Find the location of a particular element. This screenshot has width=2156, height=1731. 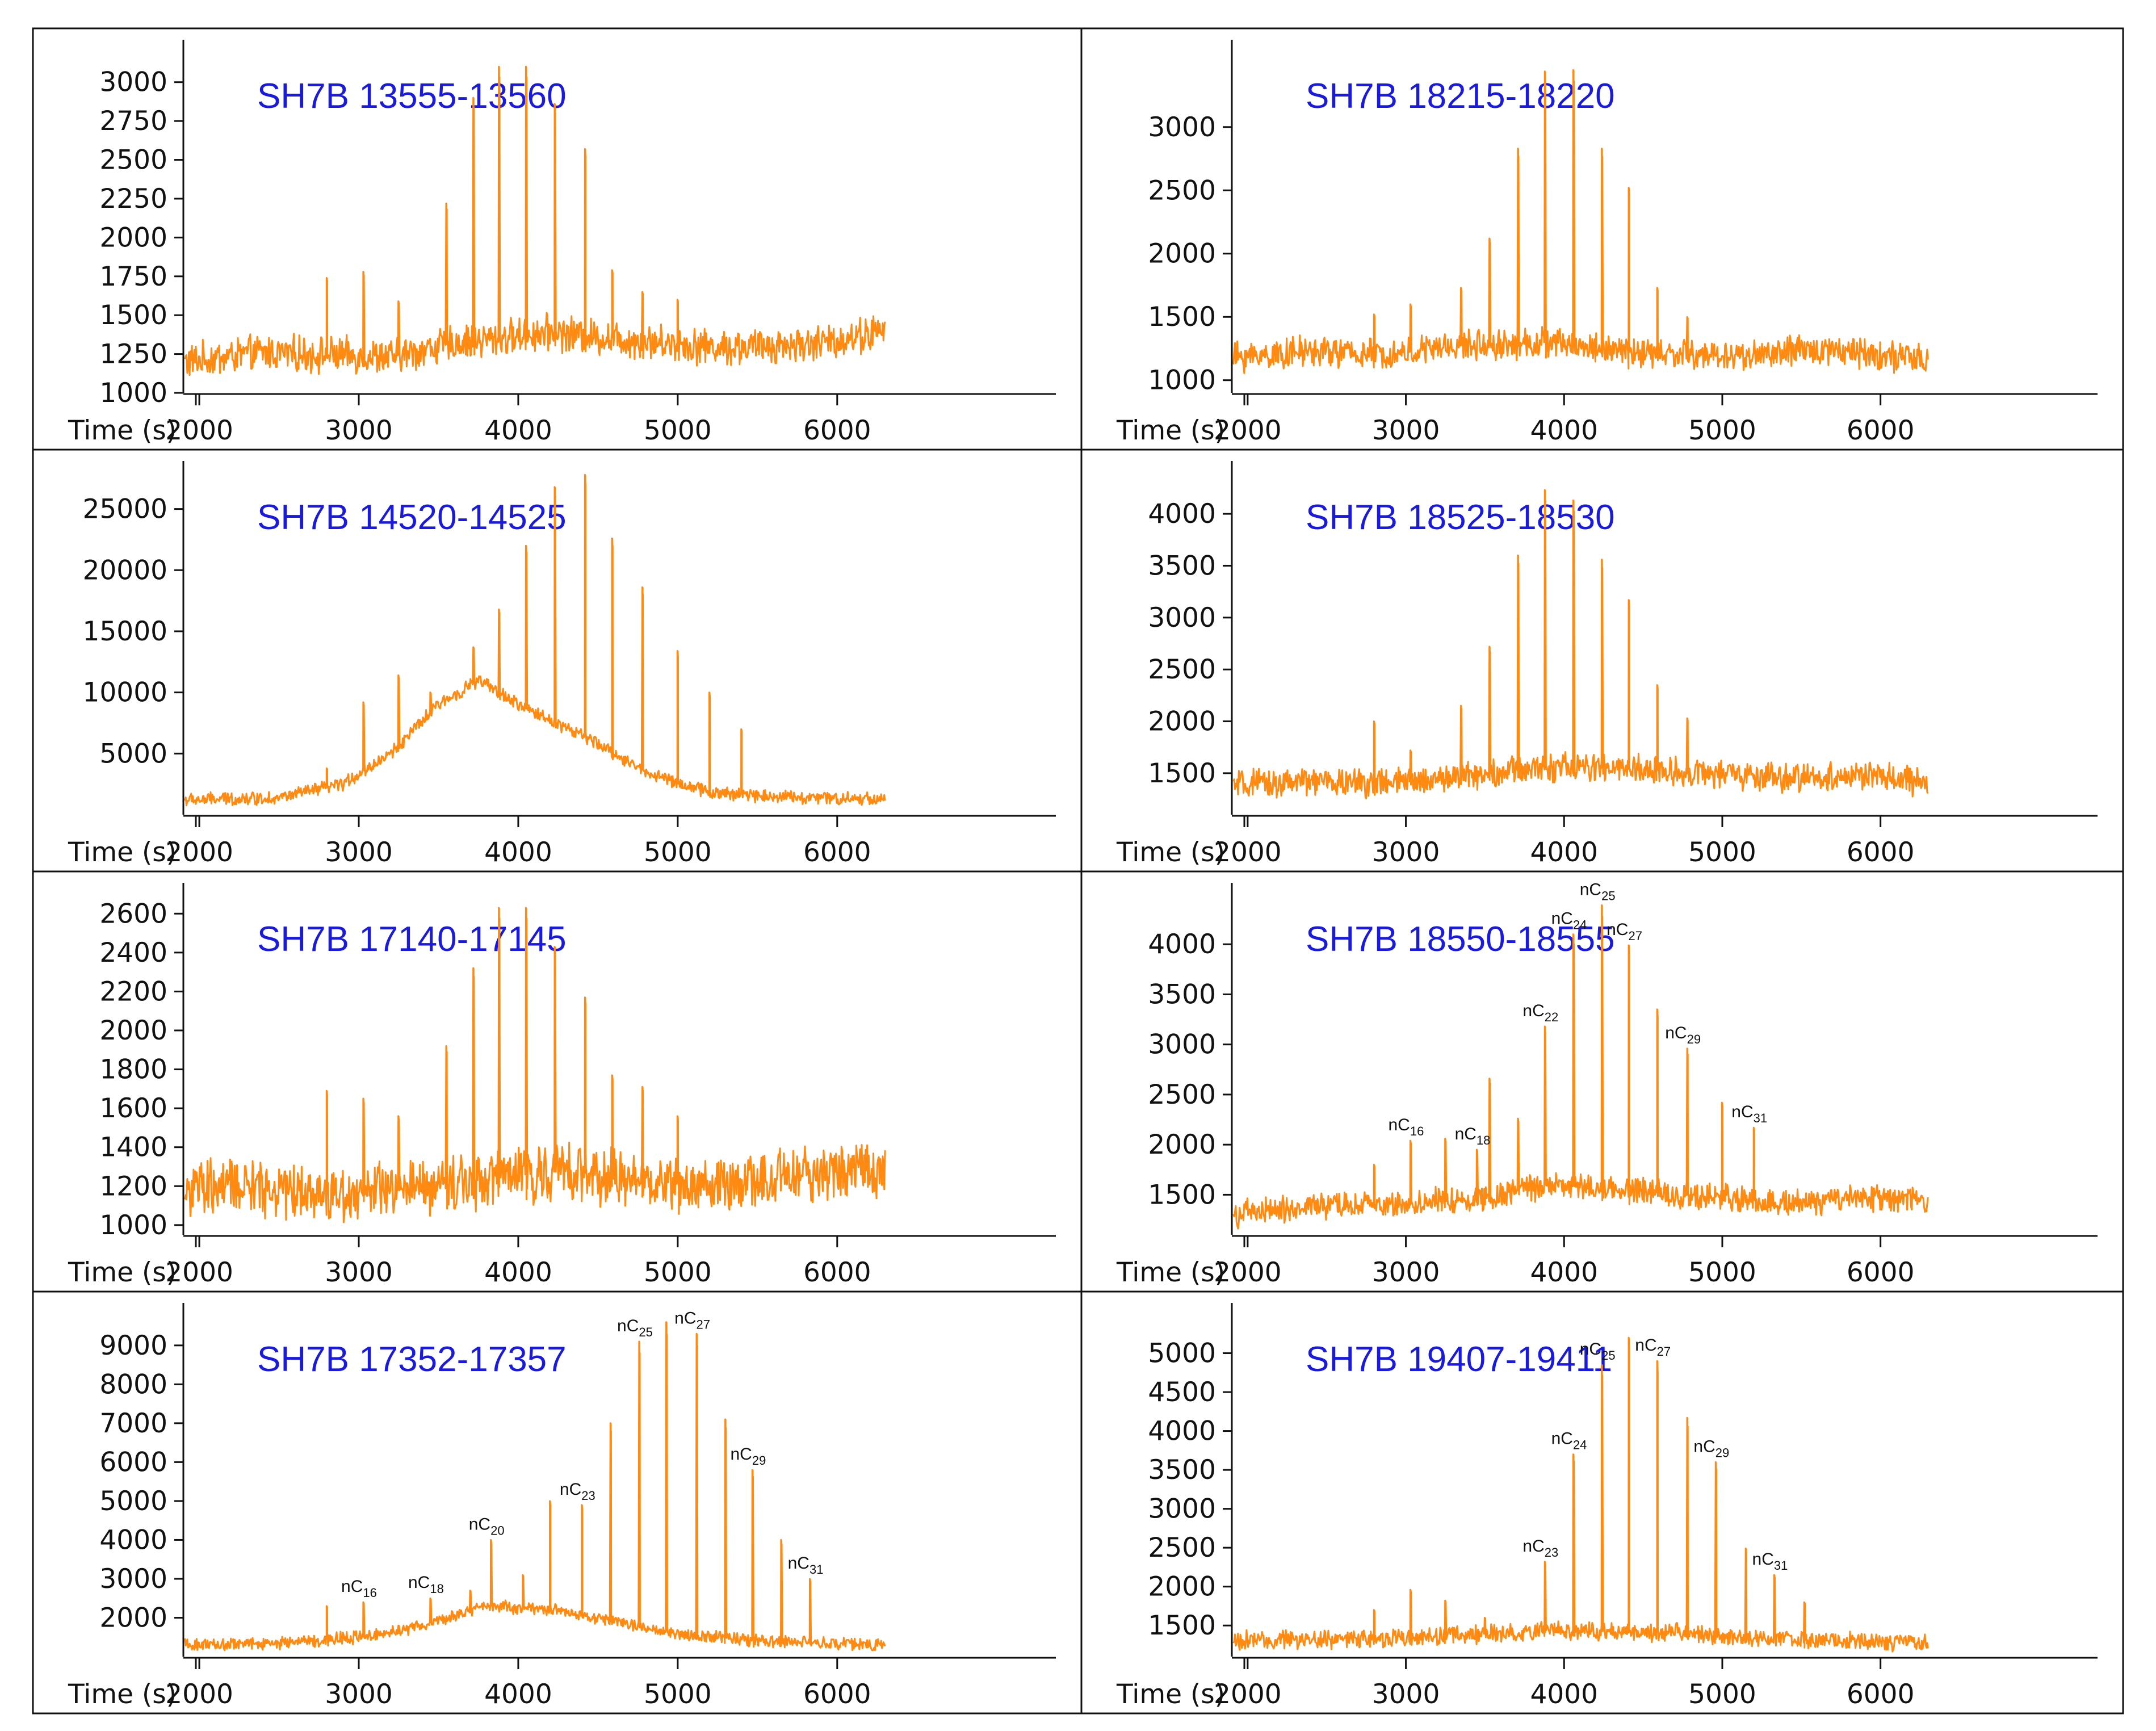

y-tick-label: 2750 is located at coordinates (133, 122).